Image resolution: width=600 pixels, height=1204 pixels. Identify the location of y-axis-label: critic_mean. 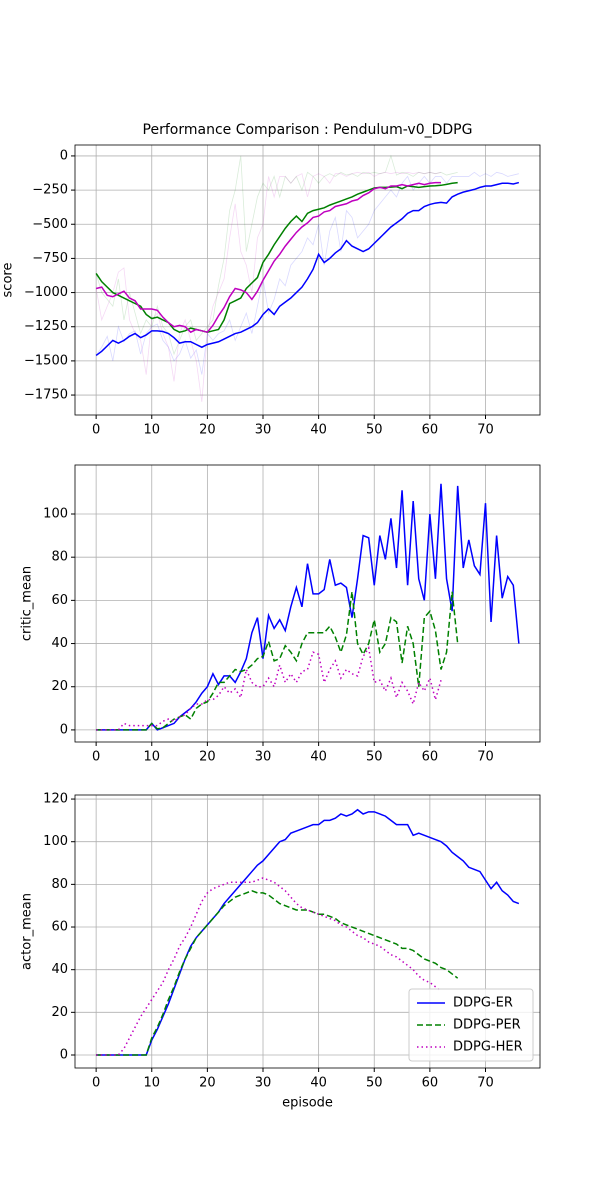
(27, 603).